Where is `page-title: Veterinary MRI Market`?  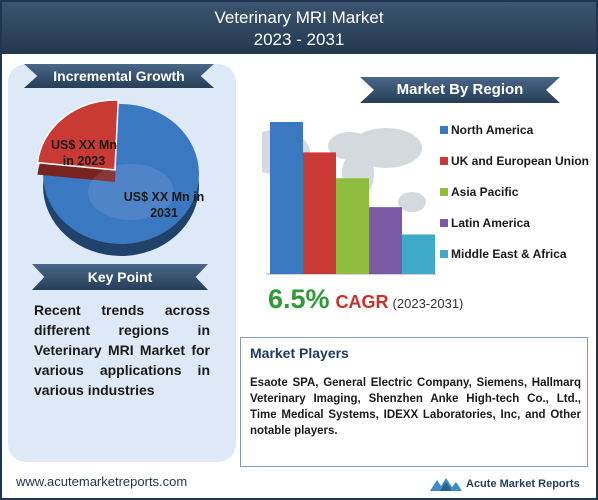
page-title: Veterinary MRI Market is located at coordinates (299, 17).